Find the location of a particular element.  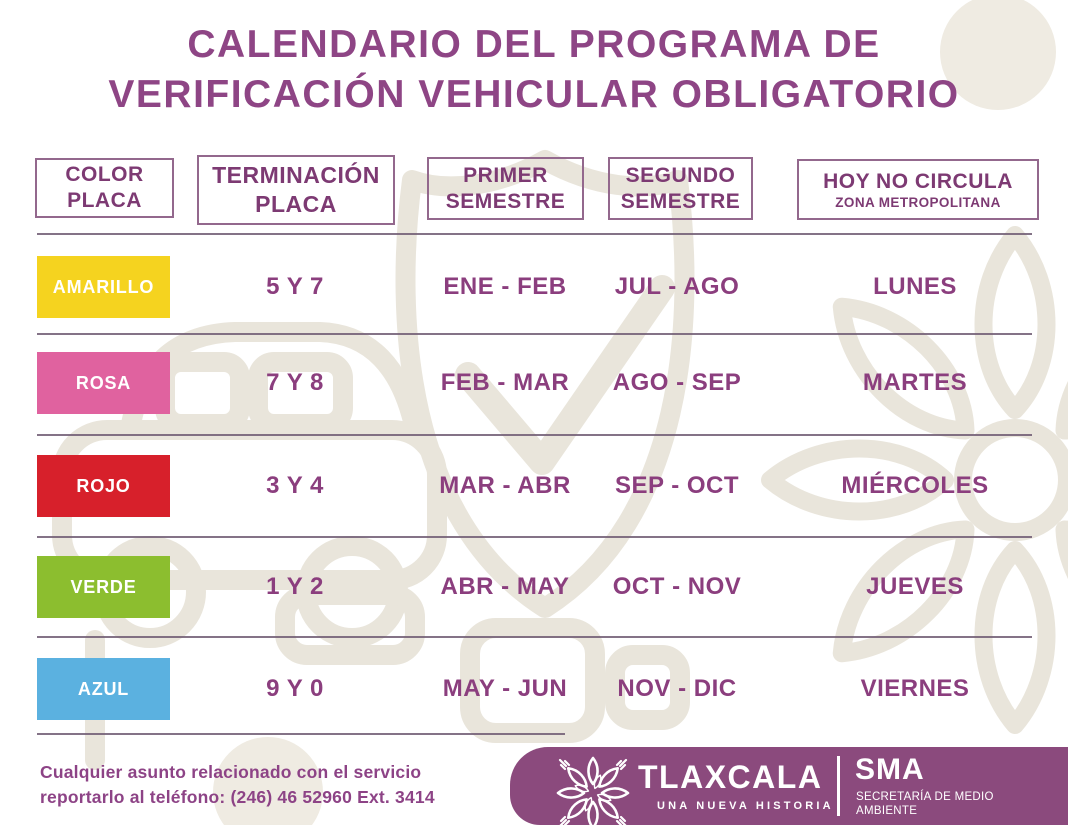

header-hoy-no-circula: HOY NO CIRCULA ZONA METROPOLITANA is located at coordinates (918, 189).